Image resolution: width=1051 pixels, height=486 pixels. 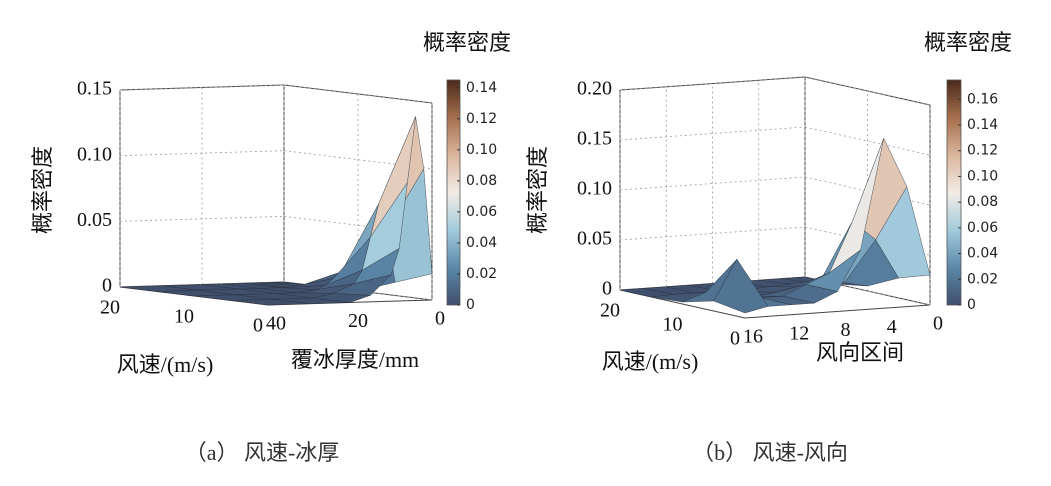 What do you see at coordinates (892, 327) in the screenshot?
I see `x-tick-label: 4` at bounding box center [892, 327].